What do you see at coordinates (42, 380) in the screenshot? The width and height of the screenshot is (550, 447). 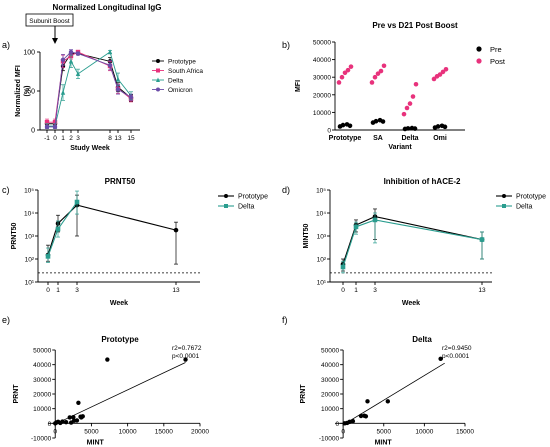 I see `chart-e-ytick-label: 30000` at bounding box center [42, 380].